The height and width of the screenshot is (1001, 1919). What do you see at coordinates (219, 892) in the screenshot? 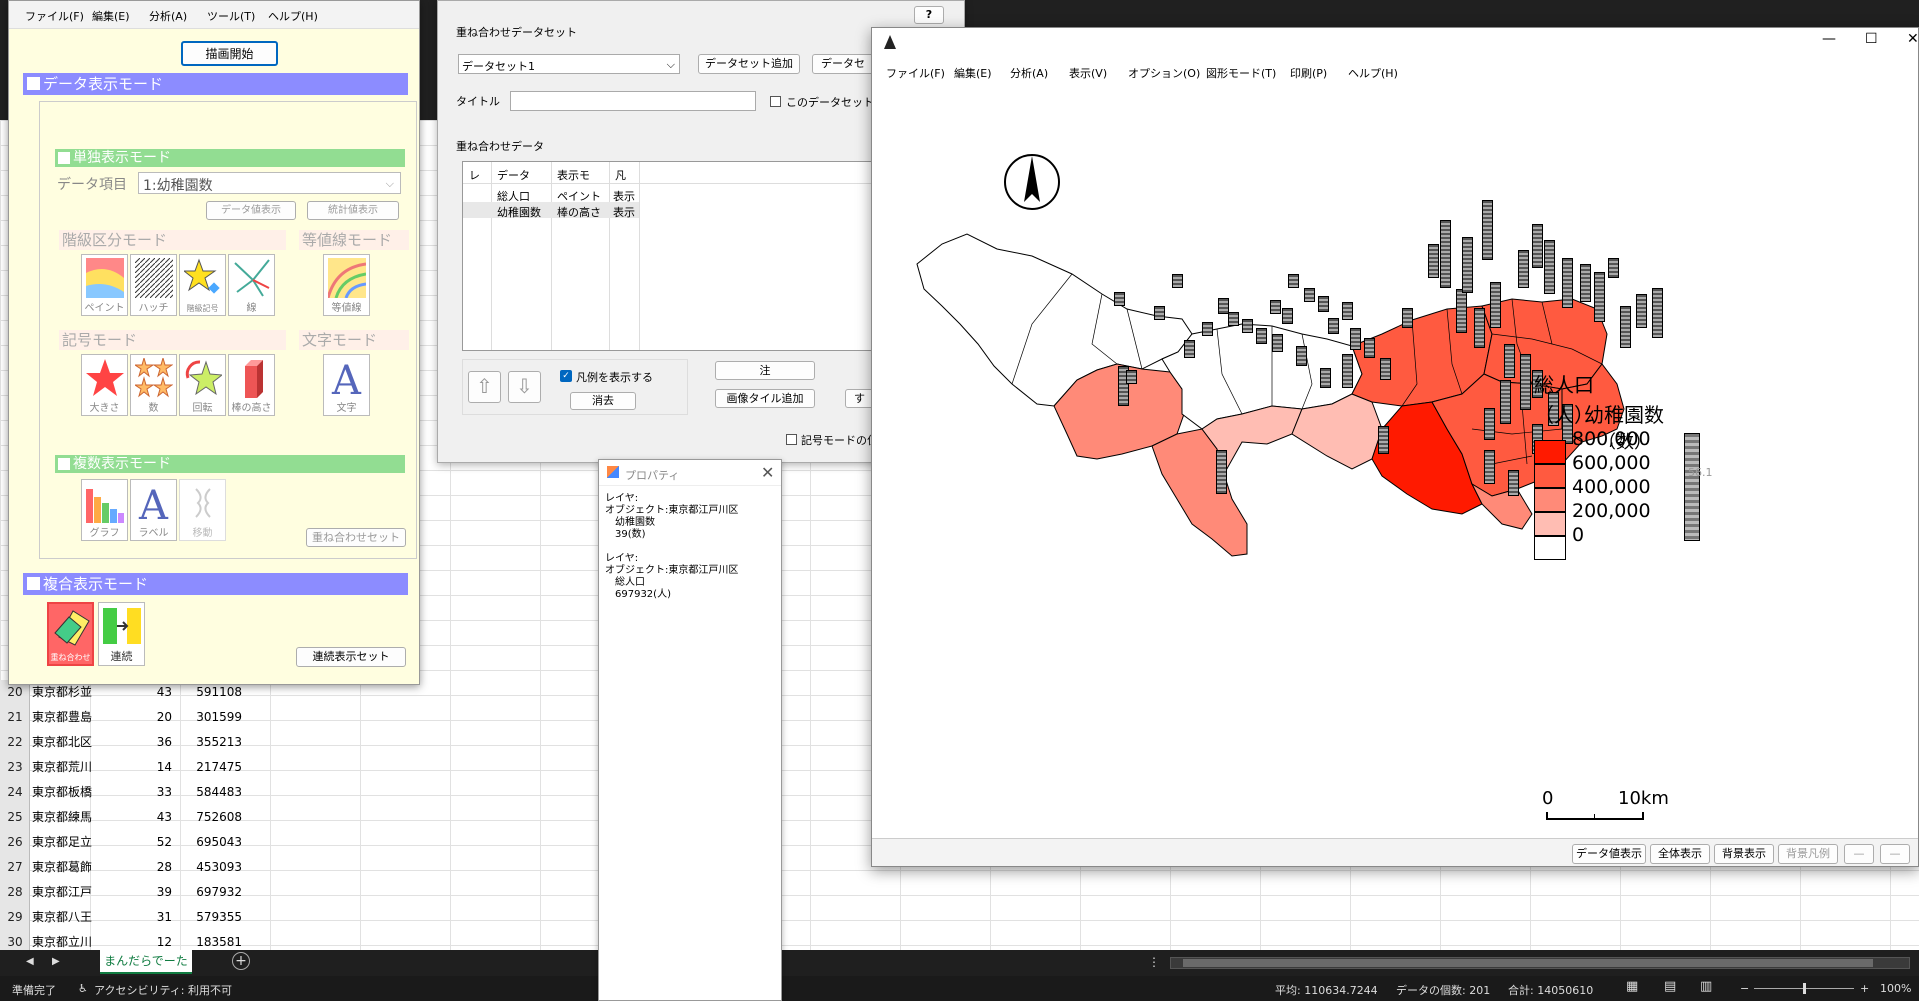
I see `cell-b: 697932` at bounding box center [219, 892].